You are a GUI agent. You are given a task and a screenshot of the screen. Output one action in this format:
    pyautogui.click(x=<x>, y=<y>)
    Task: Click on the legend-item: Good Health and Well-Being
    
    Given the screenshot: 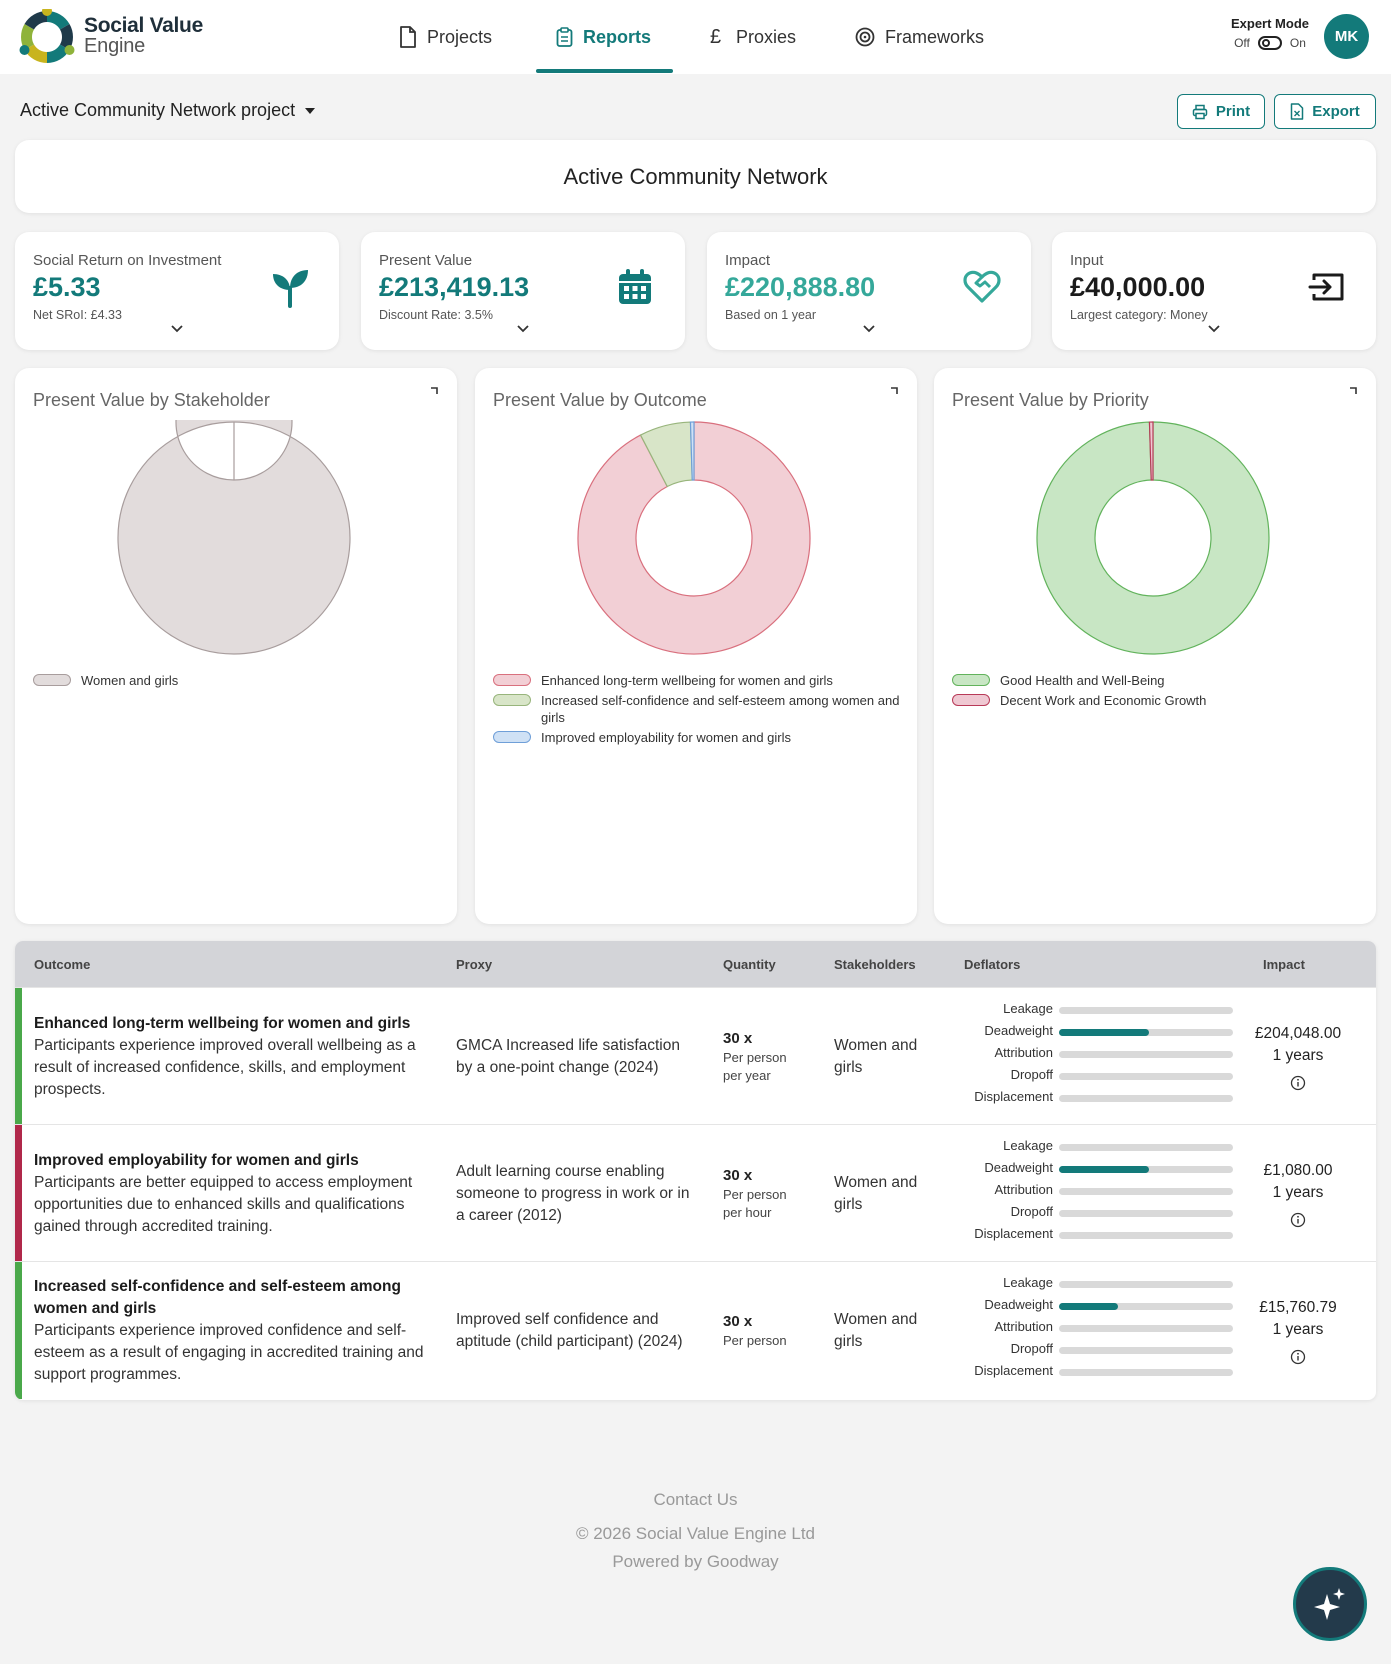 What is the action you would take?
    pyautogui.click(x=1157, y=680)
    